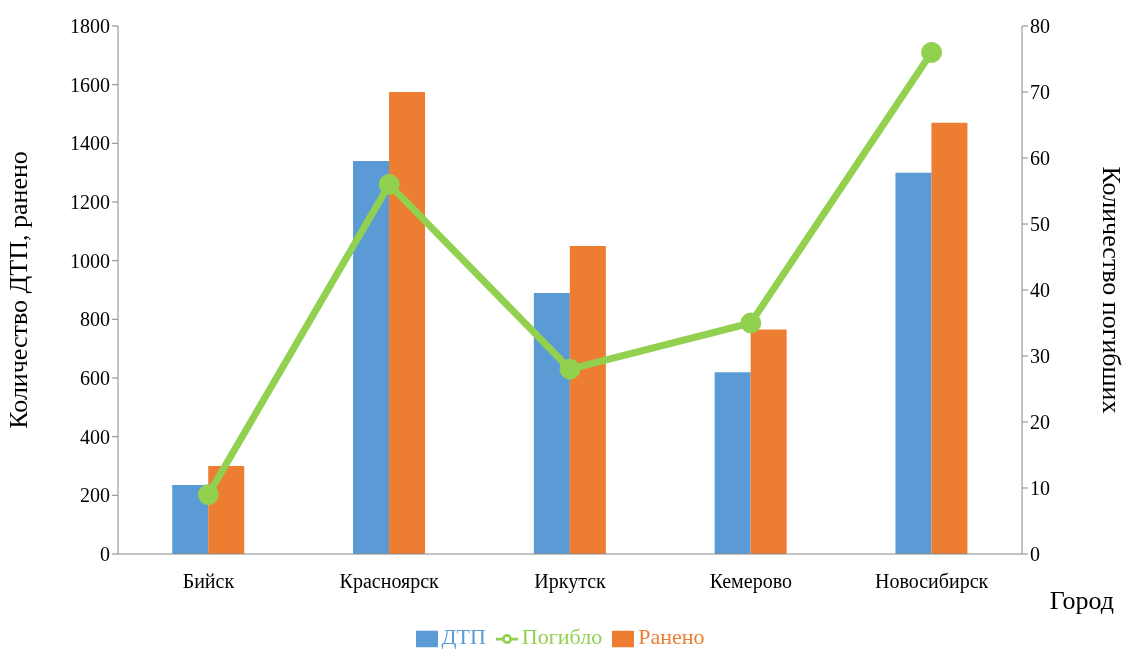 This screenshot has width=1130, height=668. I want to click on y-tick-label: 600, so click(95, 378).